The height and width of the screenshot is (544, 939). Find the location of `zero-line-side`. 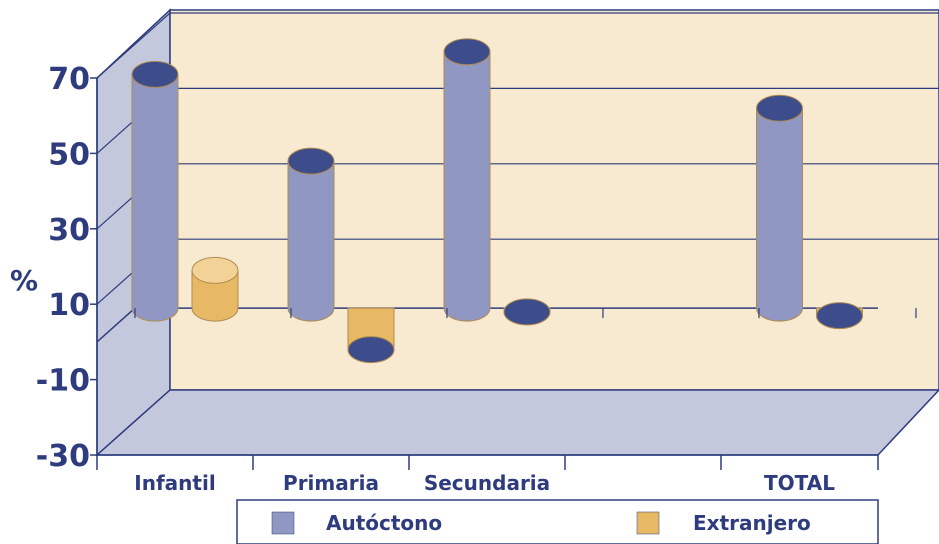

zero-line-side is located at coordinates (116, 325).